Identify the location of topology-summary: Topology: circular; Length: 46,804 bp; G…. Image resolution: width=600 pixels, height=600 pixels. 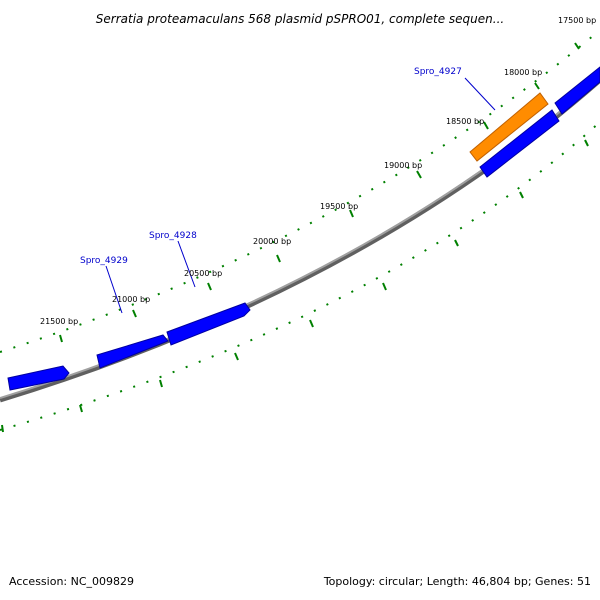
(457, 581).